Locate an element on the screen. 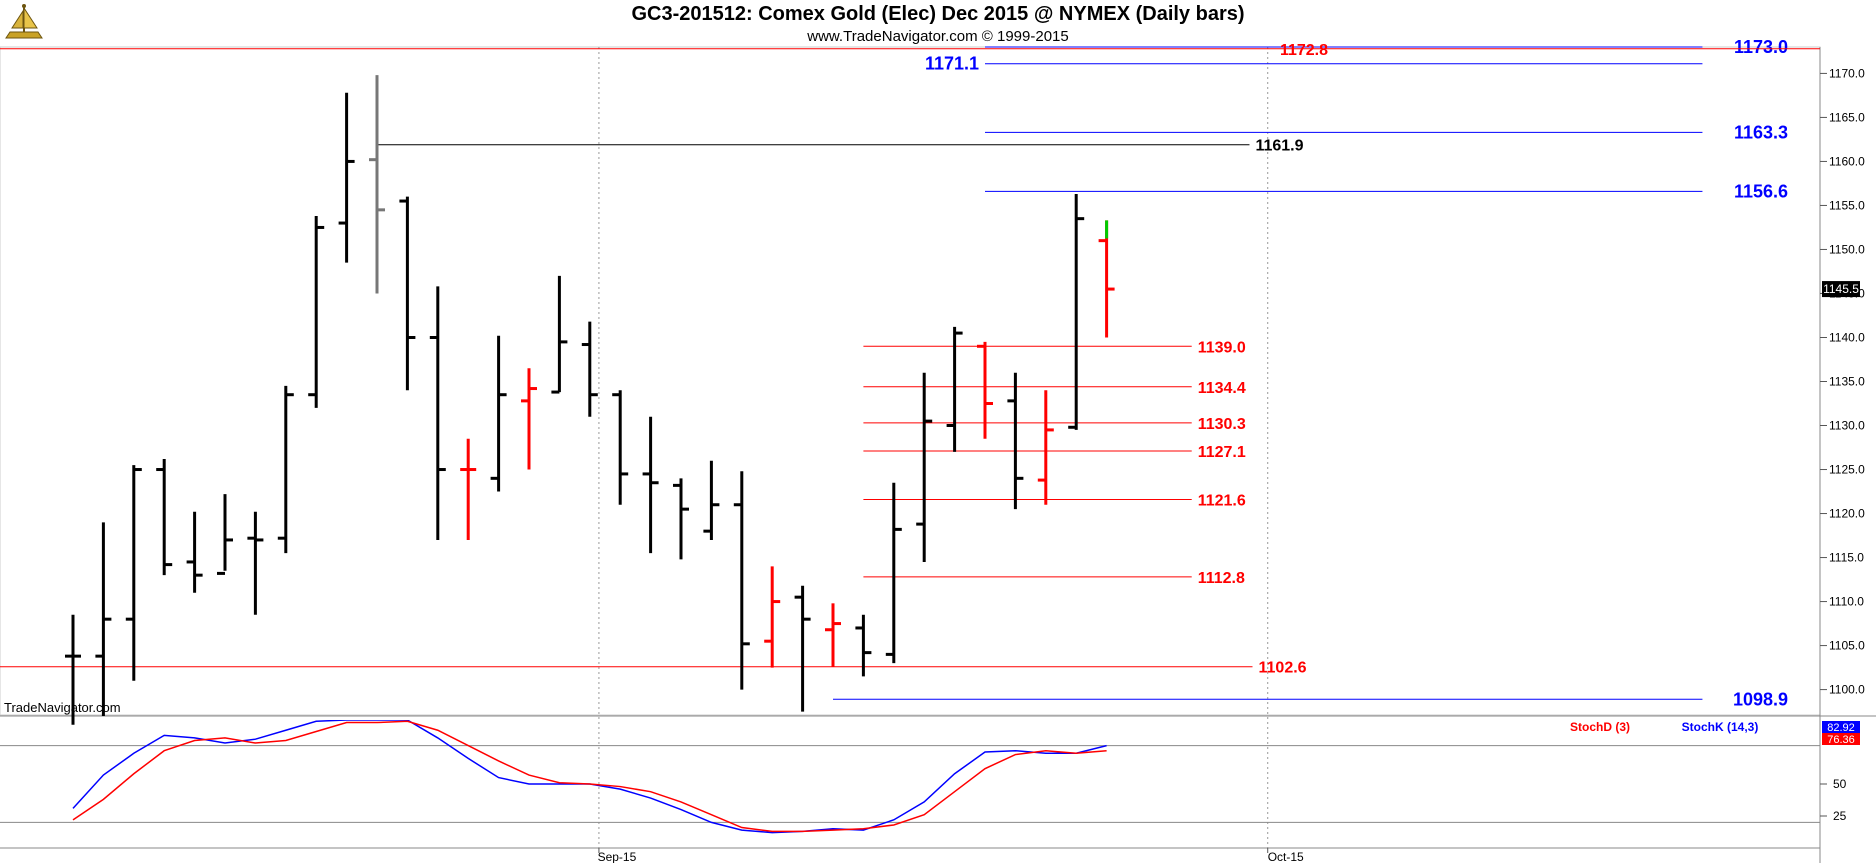 This screenshot has width=1876, height=863. price-axis-label: 1110.0 is located at coordinates (1846, 602).